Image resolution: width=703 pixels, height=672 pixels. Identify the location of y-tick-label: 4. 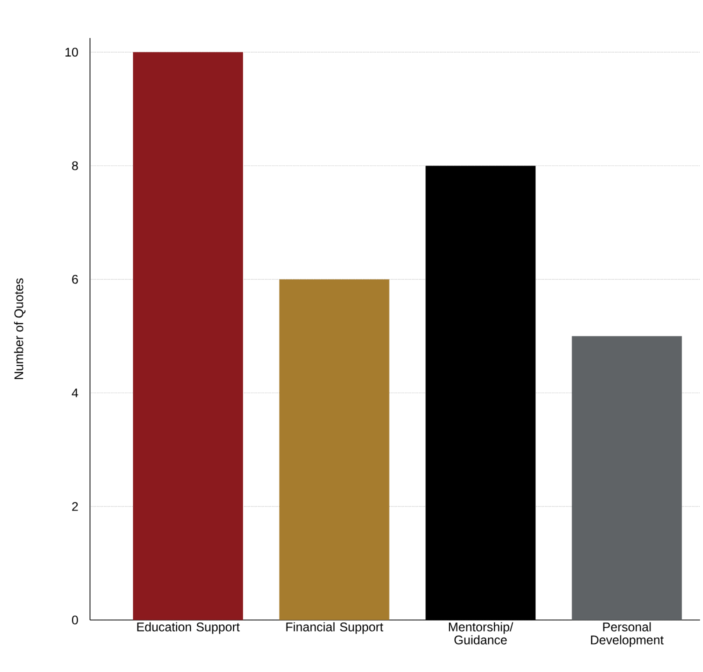
(75, 393).